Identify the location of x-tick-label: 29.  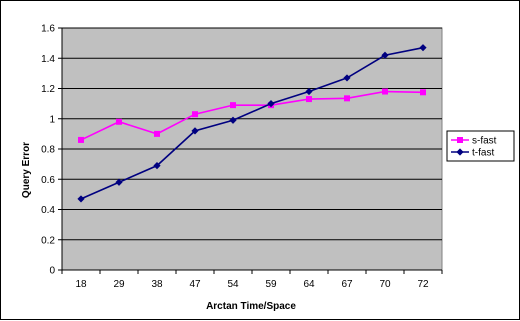
(119, 284).